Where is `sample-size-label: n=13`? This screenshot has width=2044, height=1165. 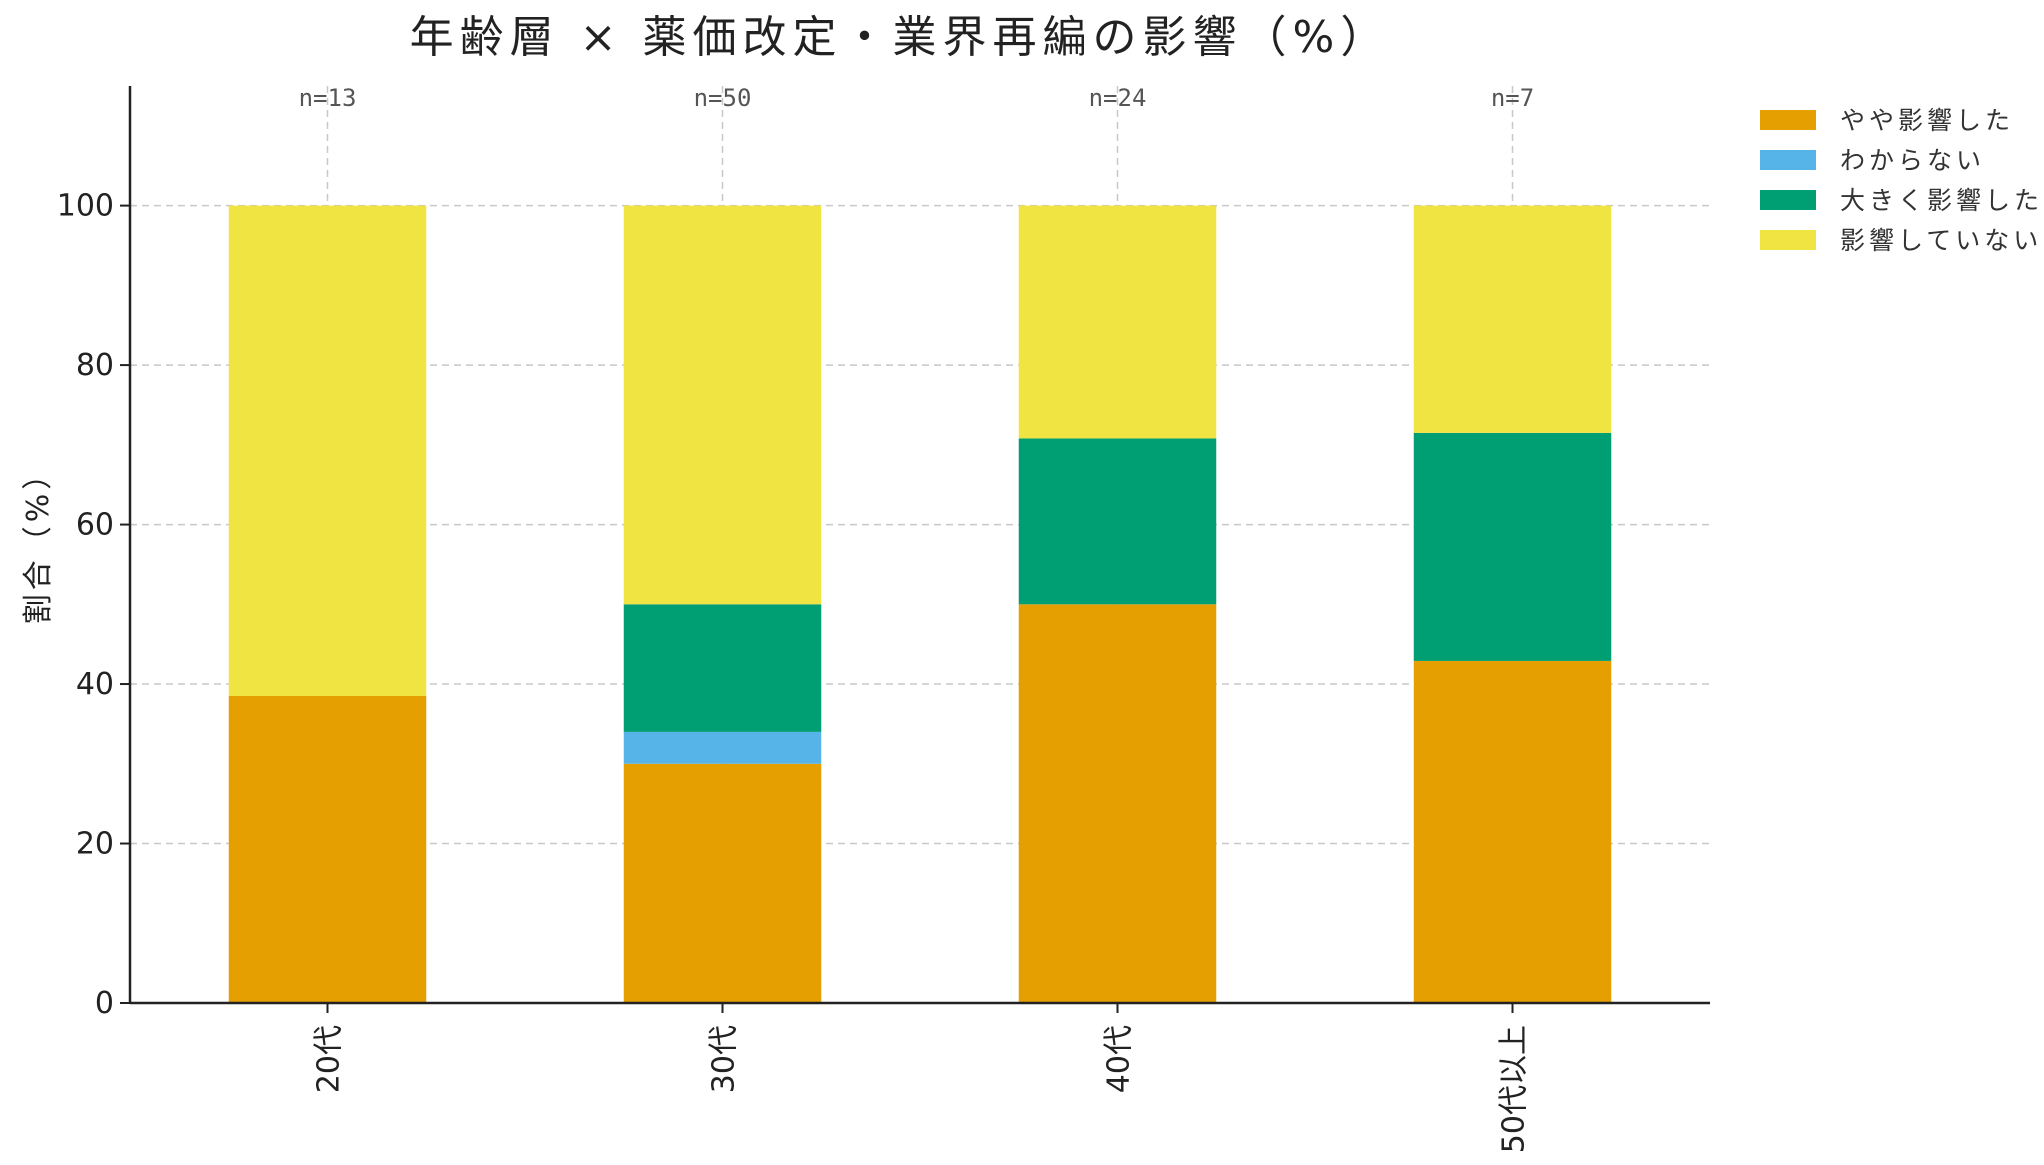 sample-size-label: n=13 is located at coordinates (328, 98).